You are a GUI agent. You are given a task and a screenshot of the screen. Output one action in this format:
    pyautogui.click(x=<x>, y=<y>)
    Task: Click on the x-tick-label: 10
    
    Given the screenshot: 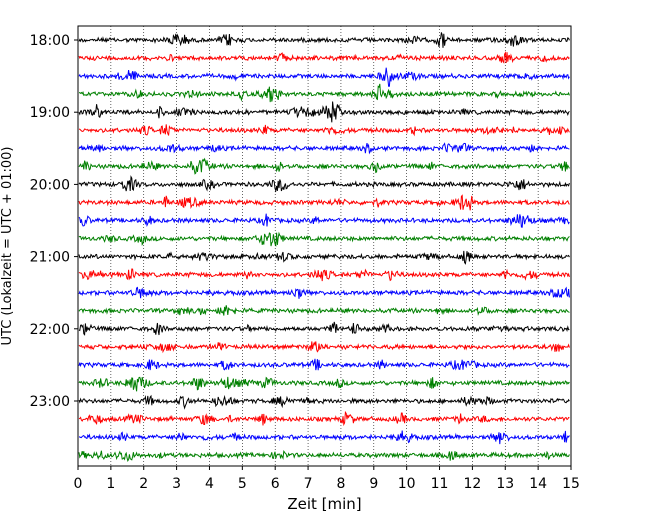 What is the action you would take?
    pyautogui.click(x=407, y=484)
    